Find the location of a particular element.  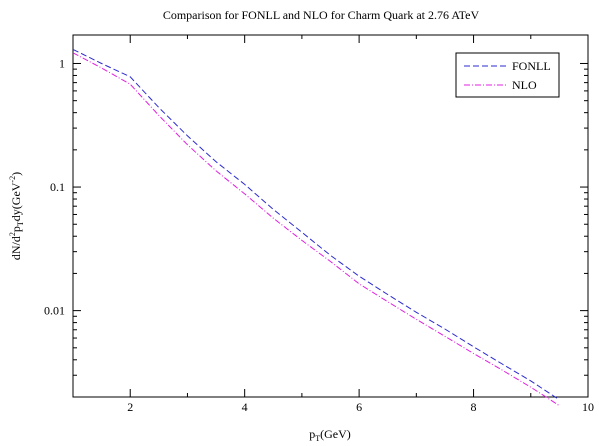

x-axis-label: pT(GeV) is located at coordinates (330, 435).